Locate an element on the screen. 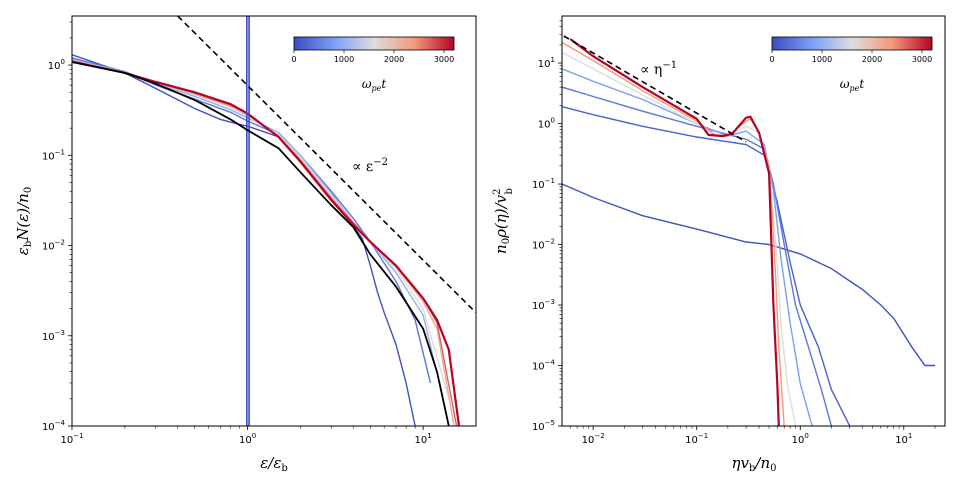 The height and width of the screenshot is (484, 971). right-colorbar-tick-label: 0 is located at coordinates (771, 59).